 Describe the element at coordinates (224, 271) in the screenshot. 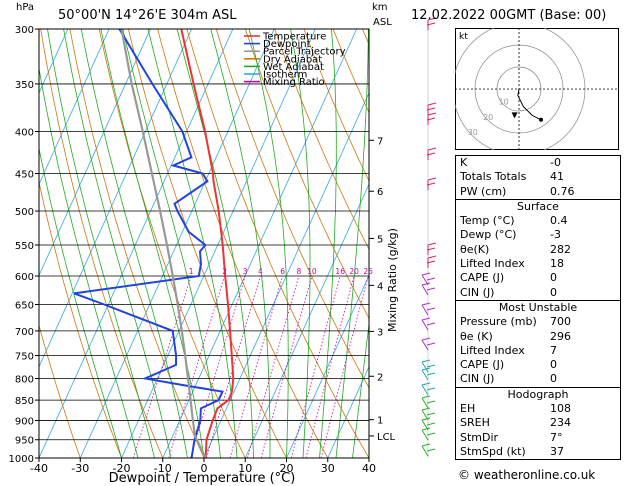

I see `mixing-ratio-label: 2` at that location.